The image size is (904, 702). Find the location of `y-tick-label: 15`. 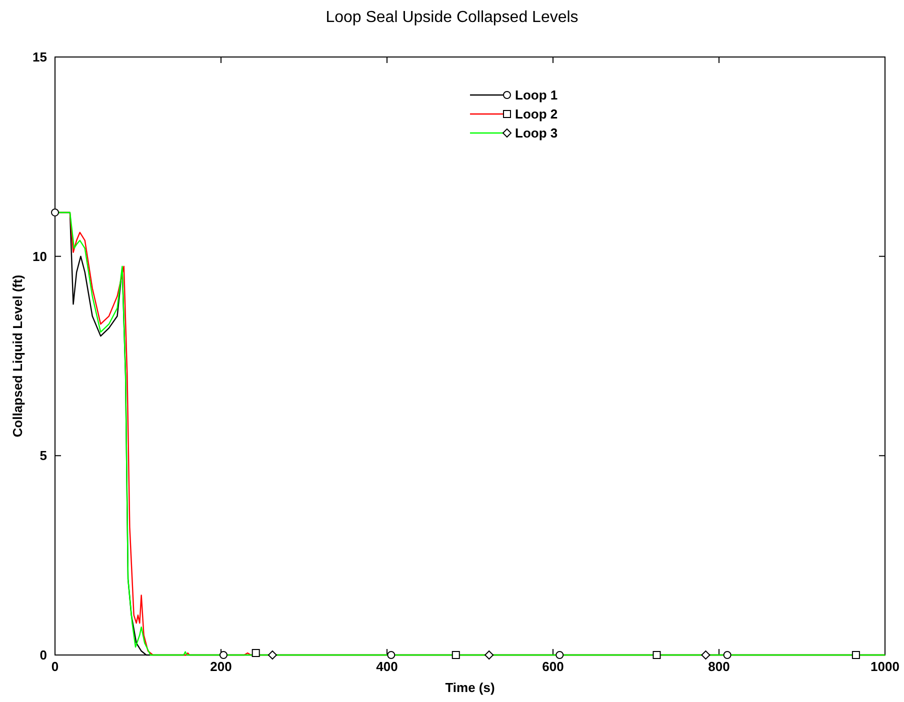

y-tick-label: 15 is located at coordinates (39, 57).